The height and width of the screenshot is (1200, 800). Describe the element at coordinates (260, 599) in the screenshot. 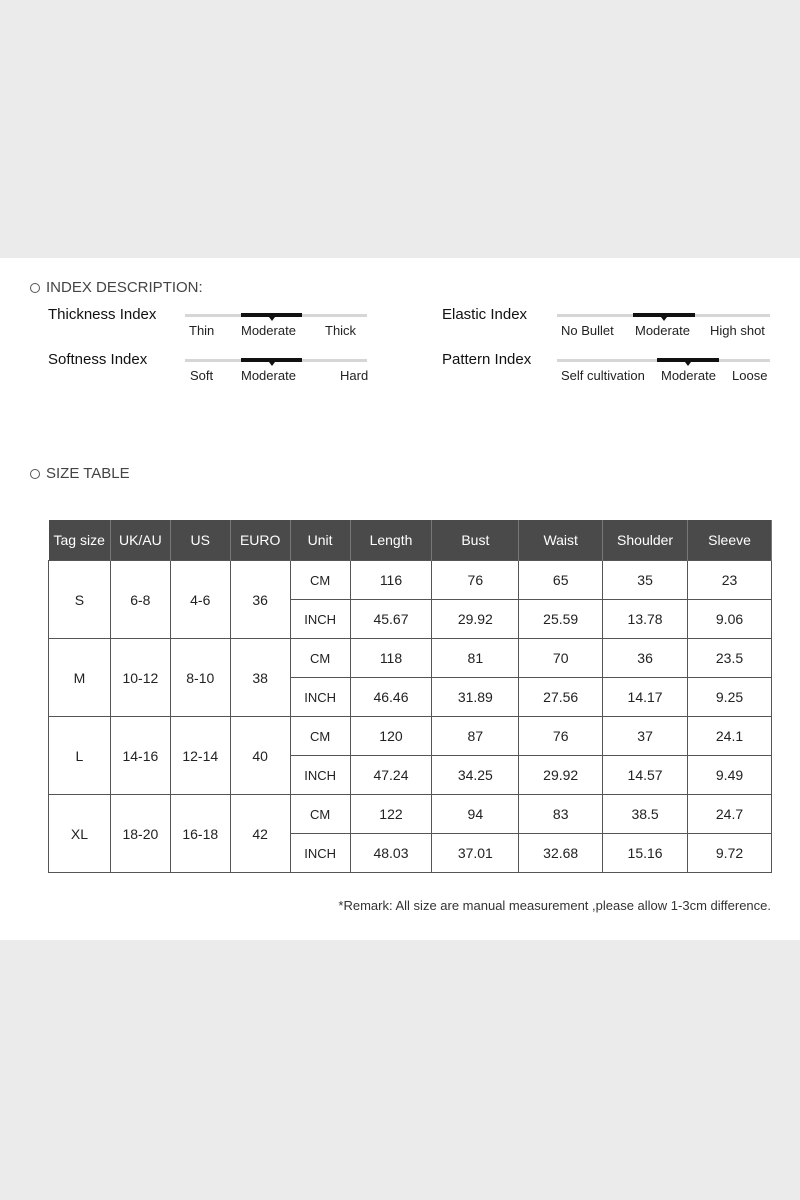

I see `cell-euro: 36` at that location.